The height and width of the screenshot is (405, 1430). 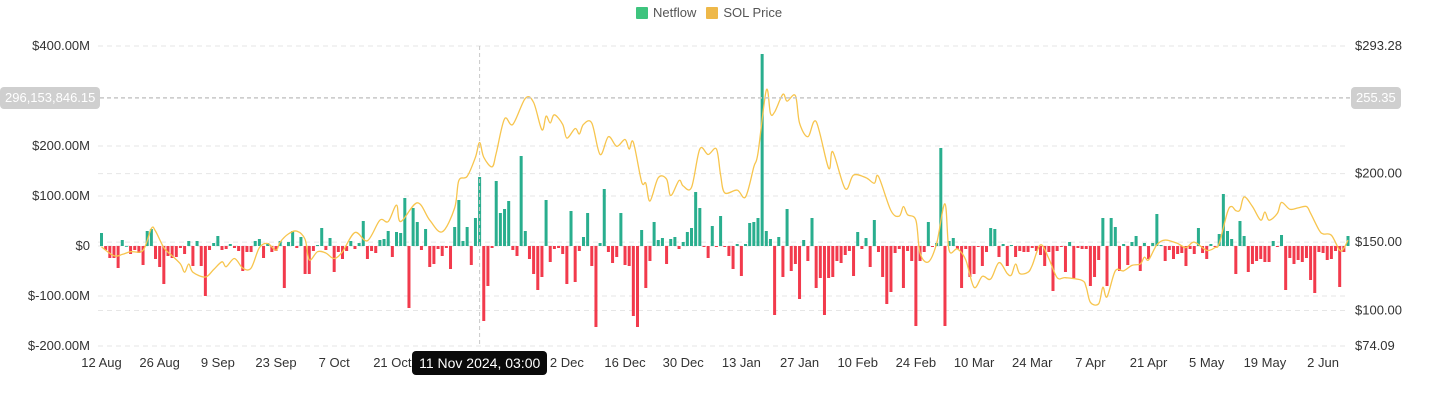 I want to click on crosshair-right-value: 255.35, so click(x=1376, y=97).